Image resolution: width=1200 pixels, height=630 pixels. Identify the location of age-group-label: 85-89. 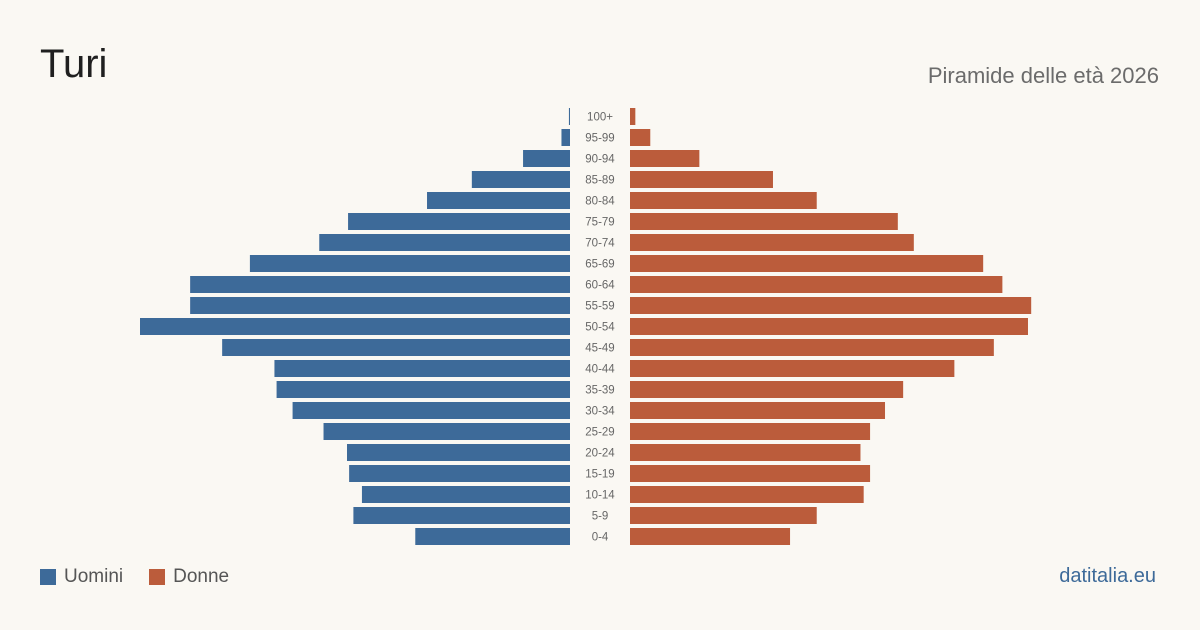
(599, 181).